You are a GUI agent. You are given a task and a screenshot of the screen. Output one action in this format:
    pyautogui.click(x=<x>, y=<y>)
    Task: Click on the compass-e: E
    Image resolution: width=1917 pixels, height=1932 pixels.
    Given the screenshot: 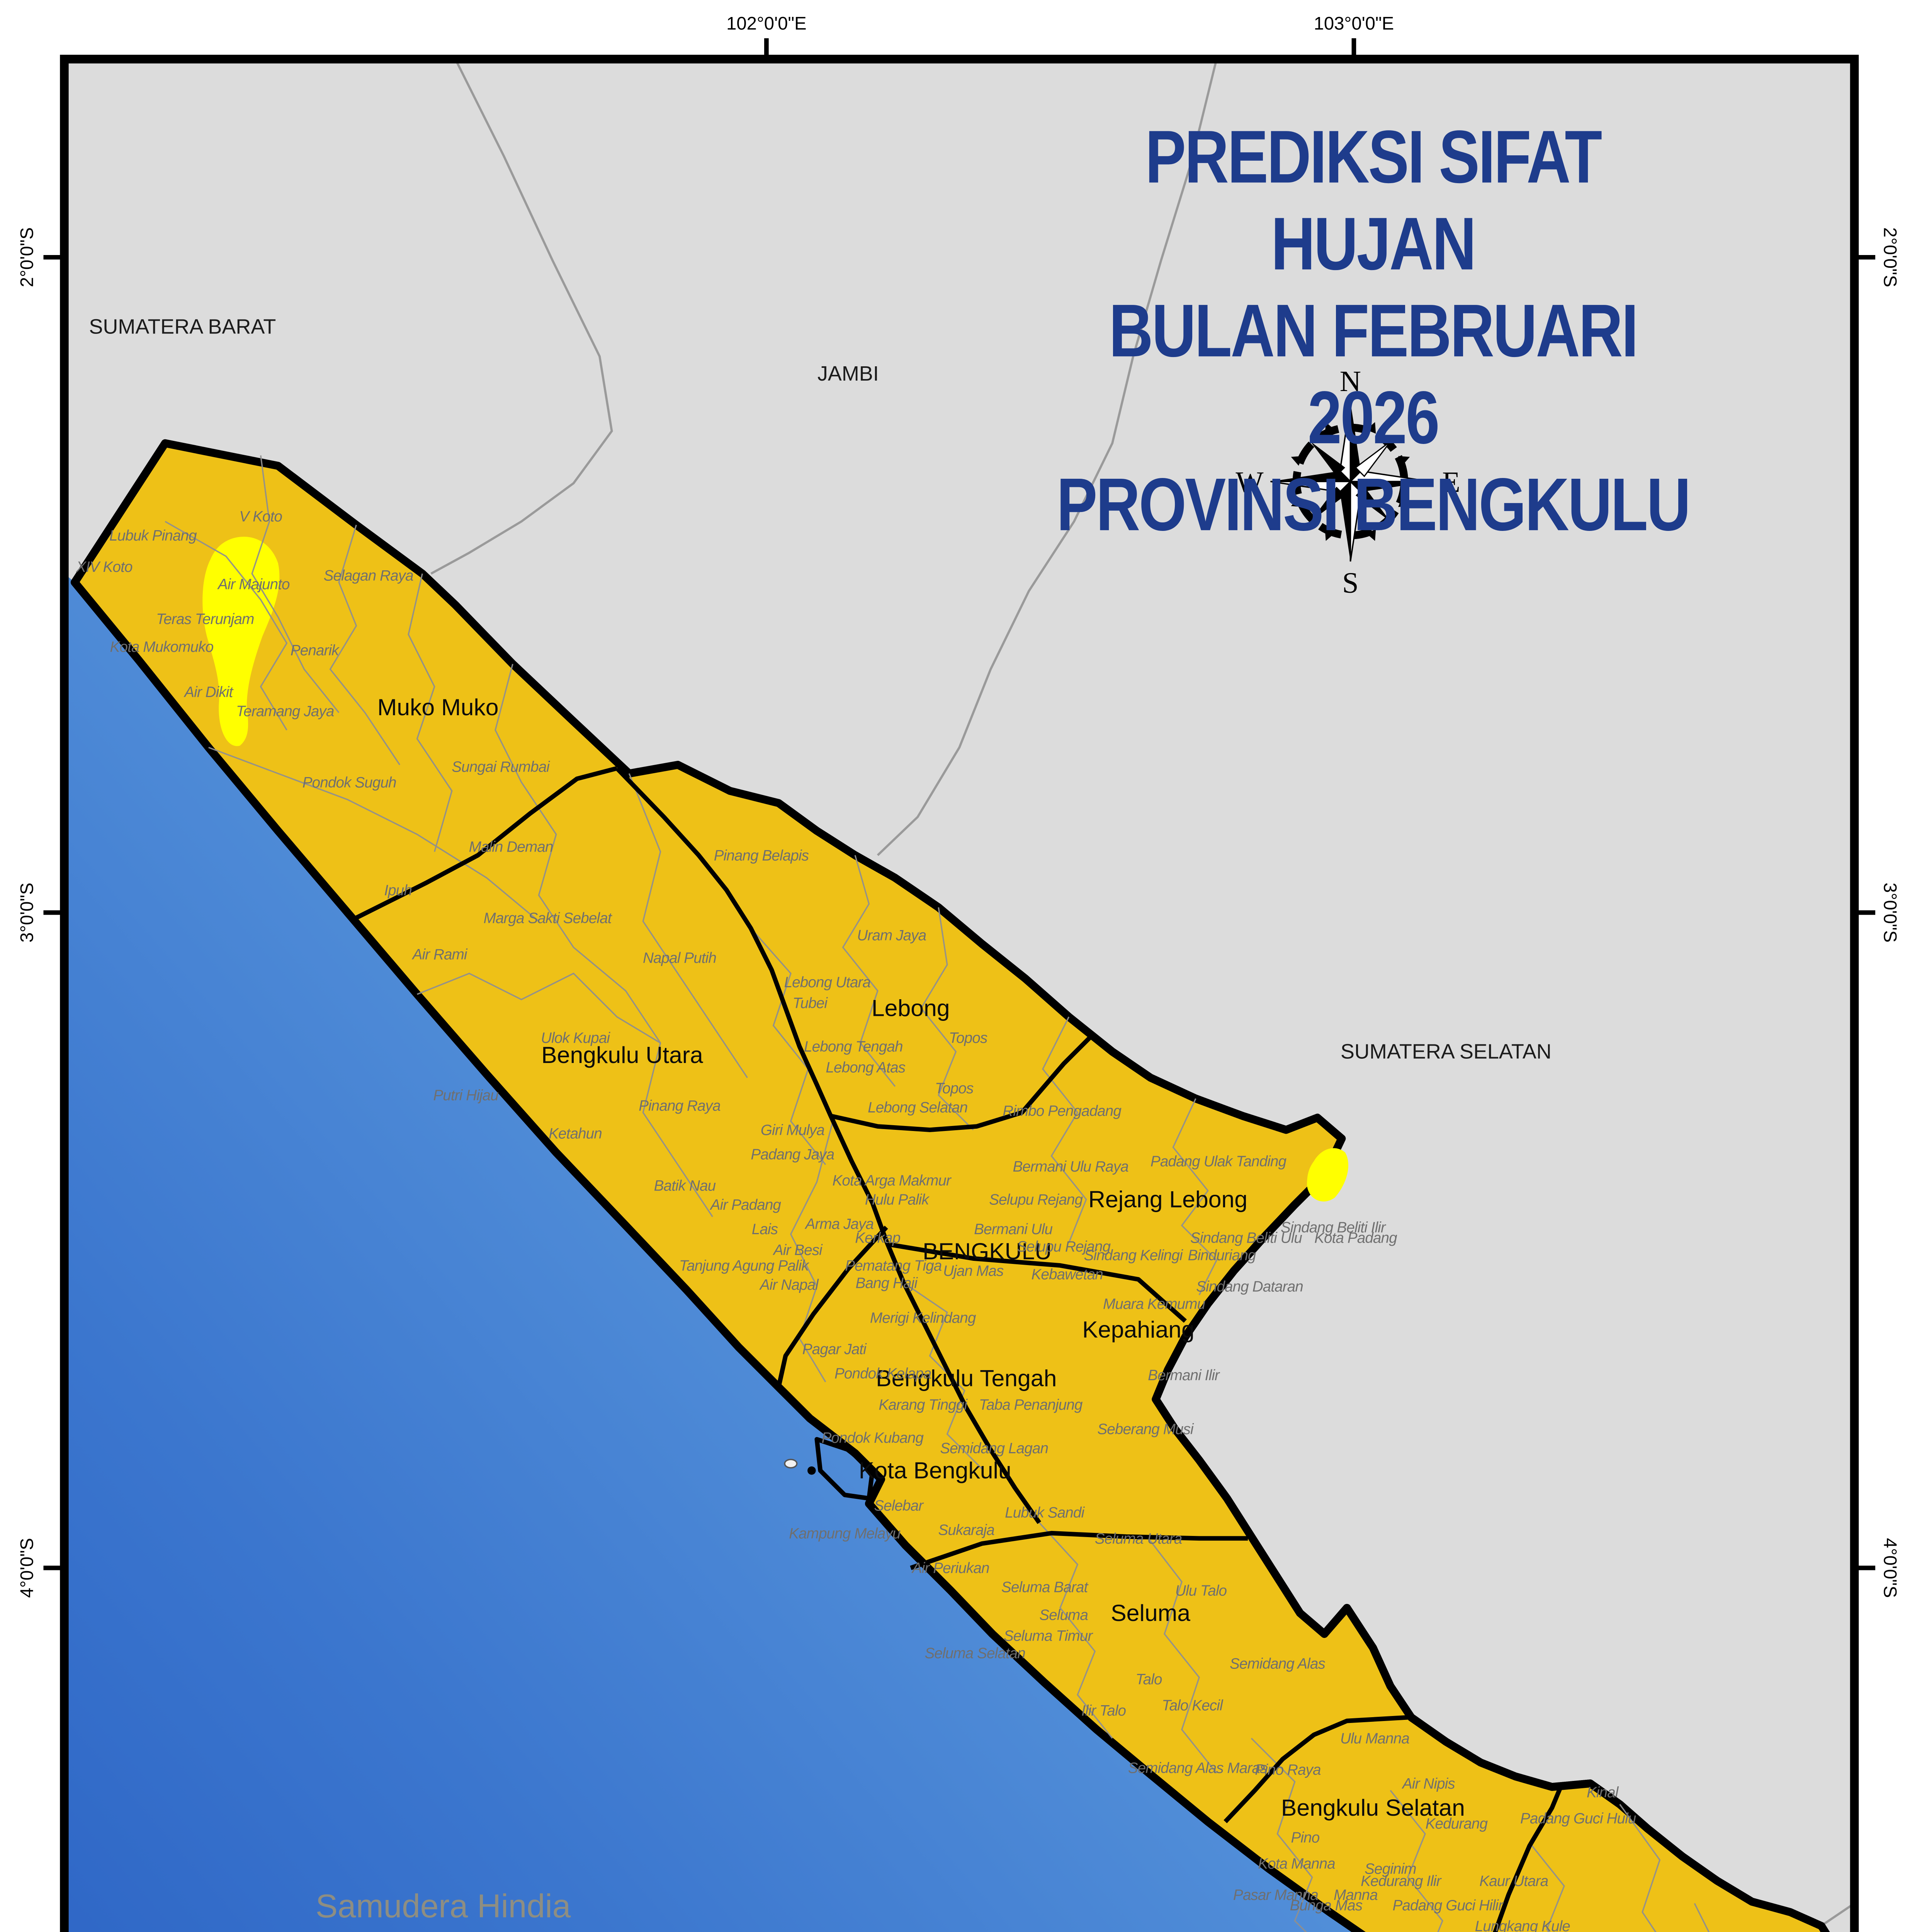 What is the action you would take?
    pyautogui.click(x=1451, y=482)
    